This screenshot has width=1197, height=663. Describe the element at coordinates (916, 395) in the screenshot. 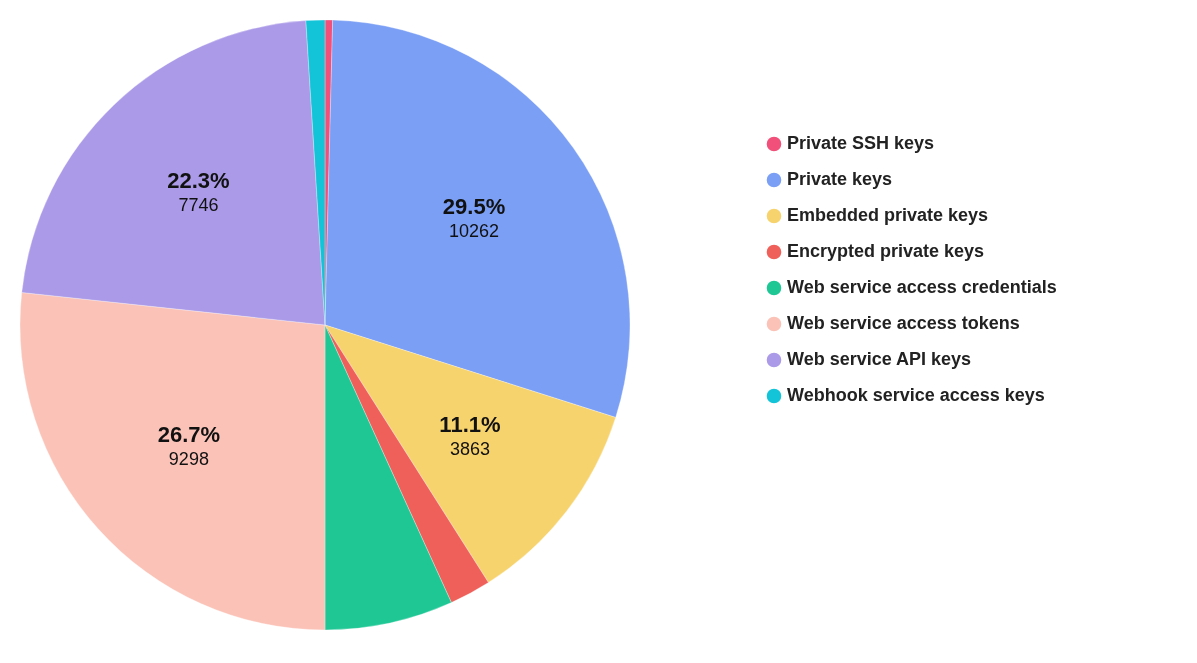

I see `legend-label: Webhook service access keys` at that location.